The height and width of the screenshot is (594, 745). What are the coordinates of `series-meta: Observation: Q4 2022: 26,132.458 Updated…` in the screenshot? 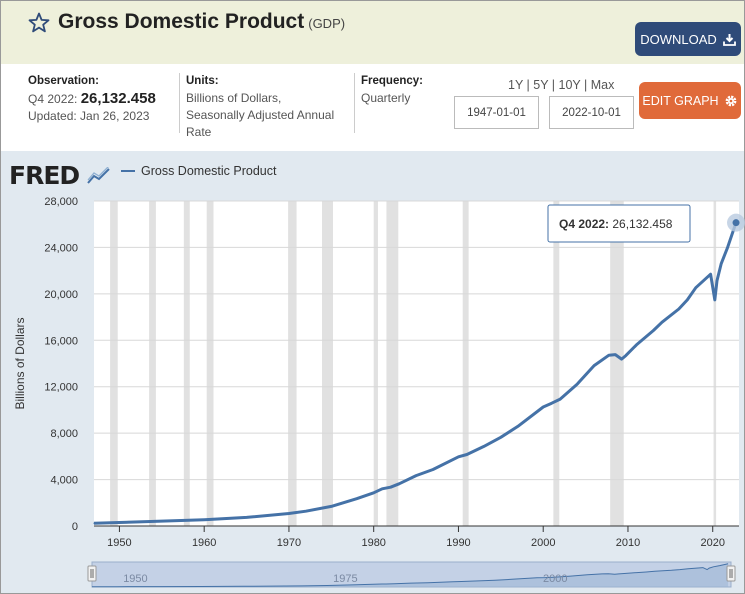 It's located at (372, 108).